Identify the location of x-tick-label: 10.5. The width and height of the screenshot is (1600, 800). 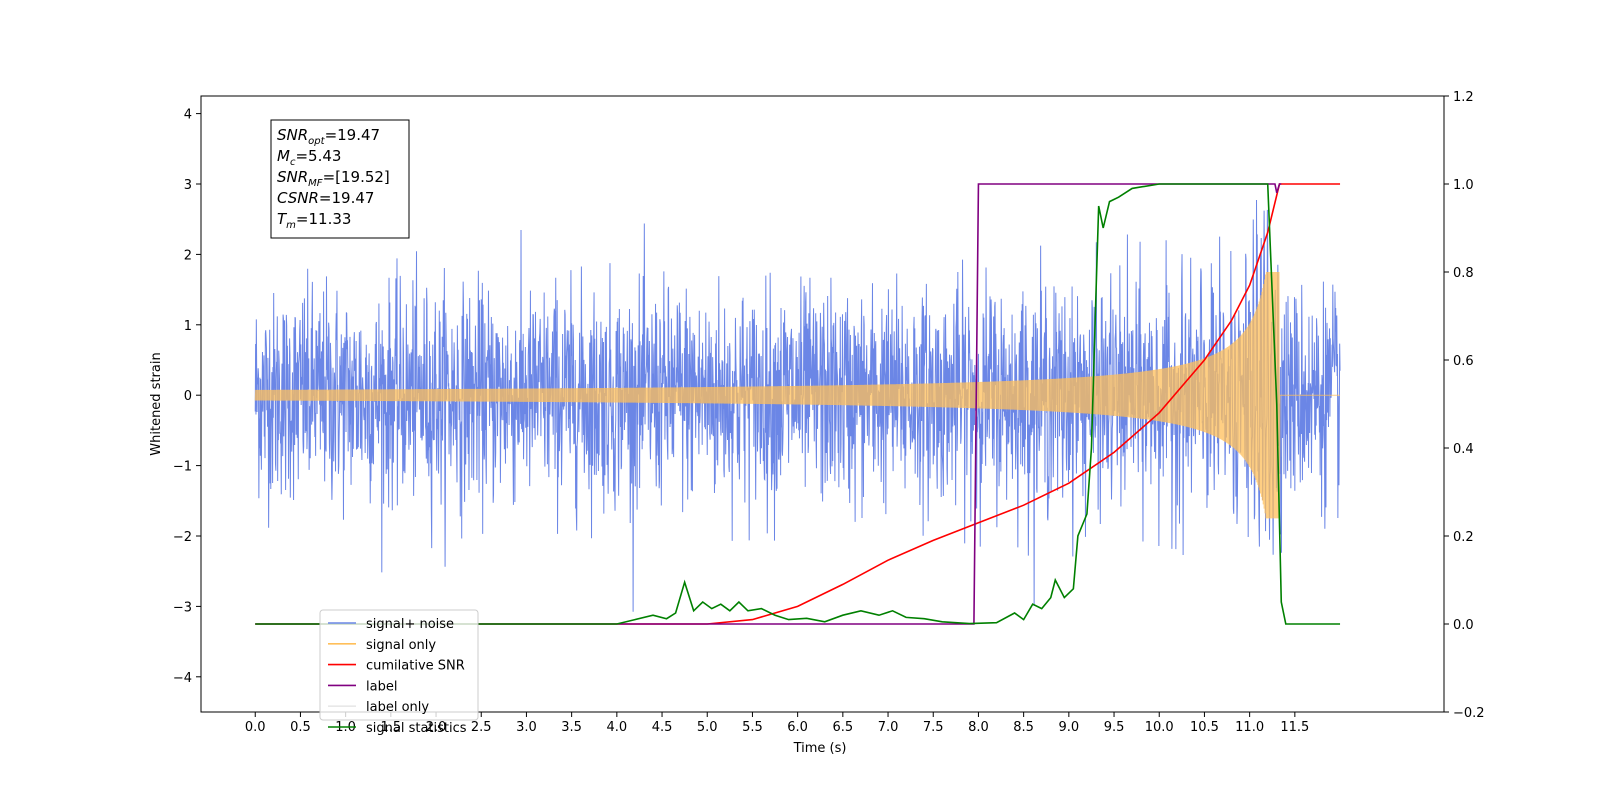
(1204, 727).